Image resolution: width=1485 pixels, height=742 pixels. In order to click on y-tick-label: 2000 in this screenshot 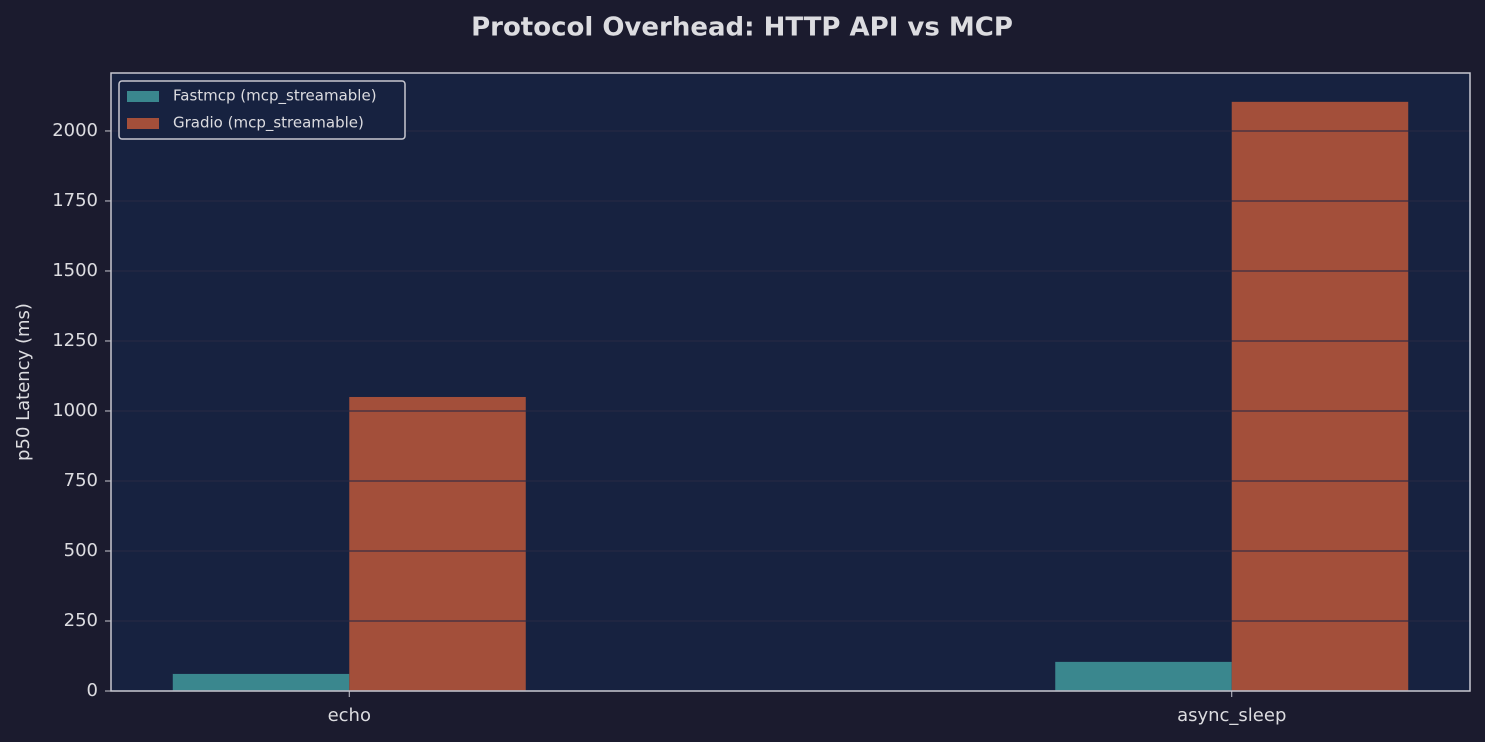, I will do `click(75, 130)`.